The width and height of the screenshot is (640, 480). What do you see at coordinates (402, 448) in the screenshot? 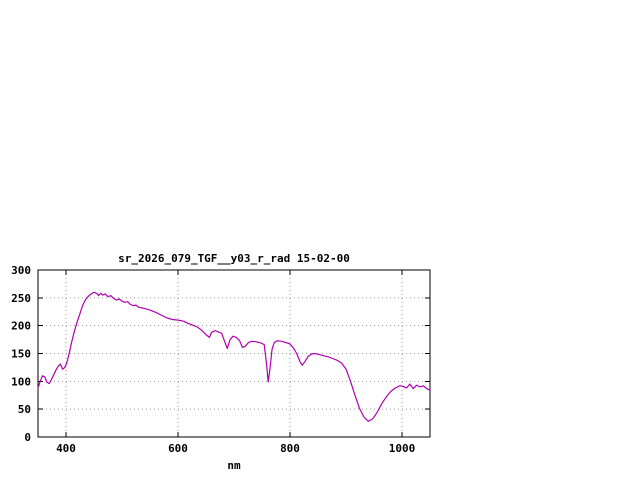
I see `x-tick-label: 1000` at bounding box center [402, 448].